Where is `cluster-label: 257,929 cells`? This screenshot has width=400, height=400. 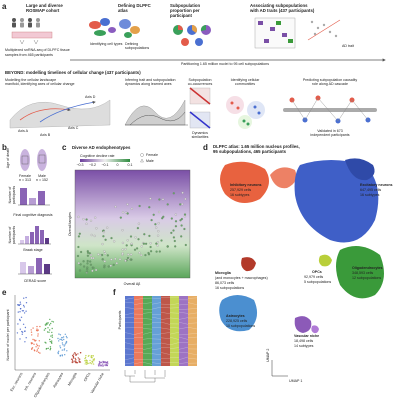 cluster-label: 257,929 cells is located at coordinates (240, 190).